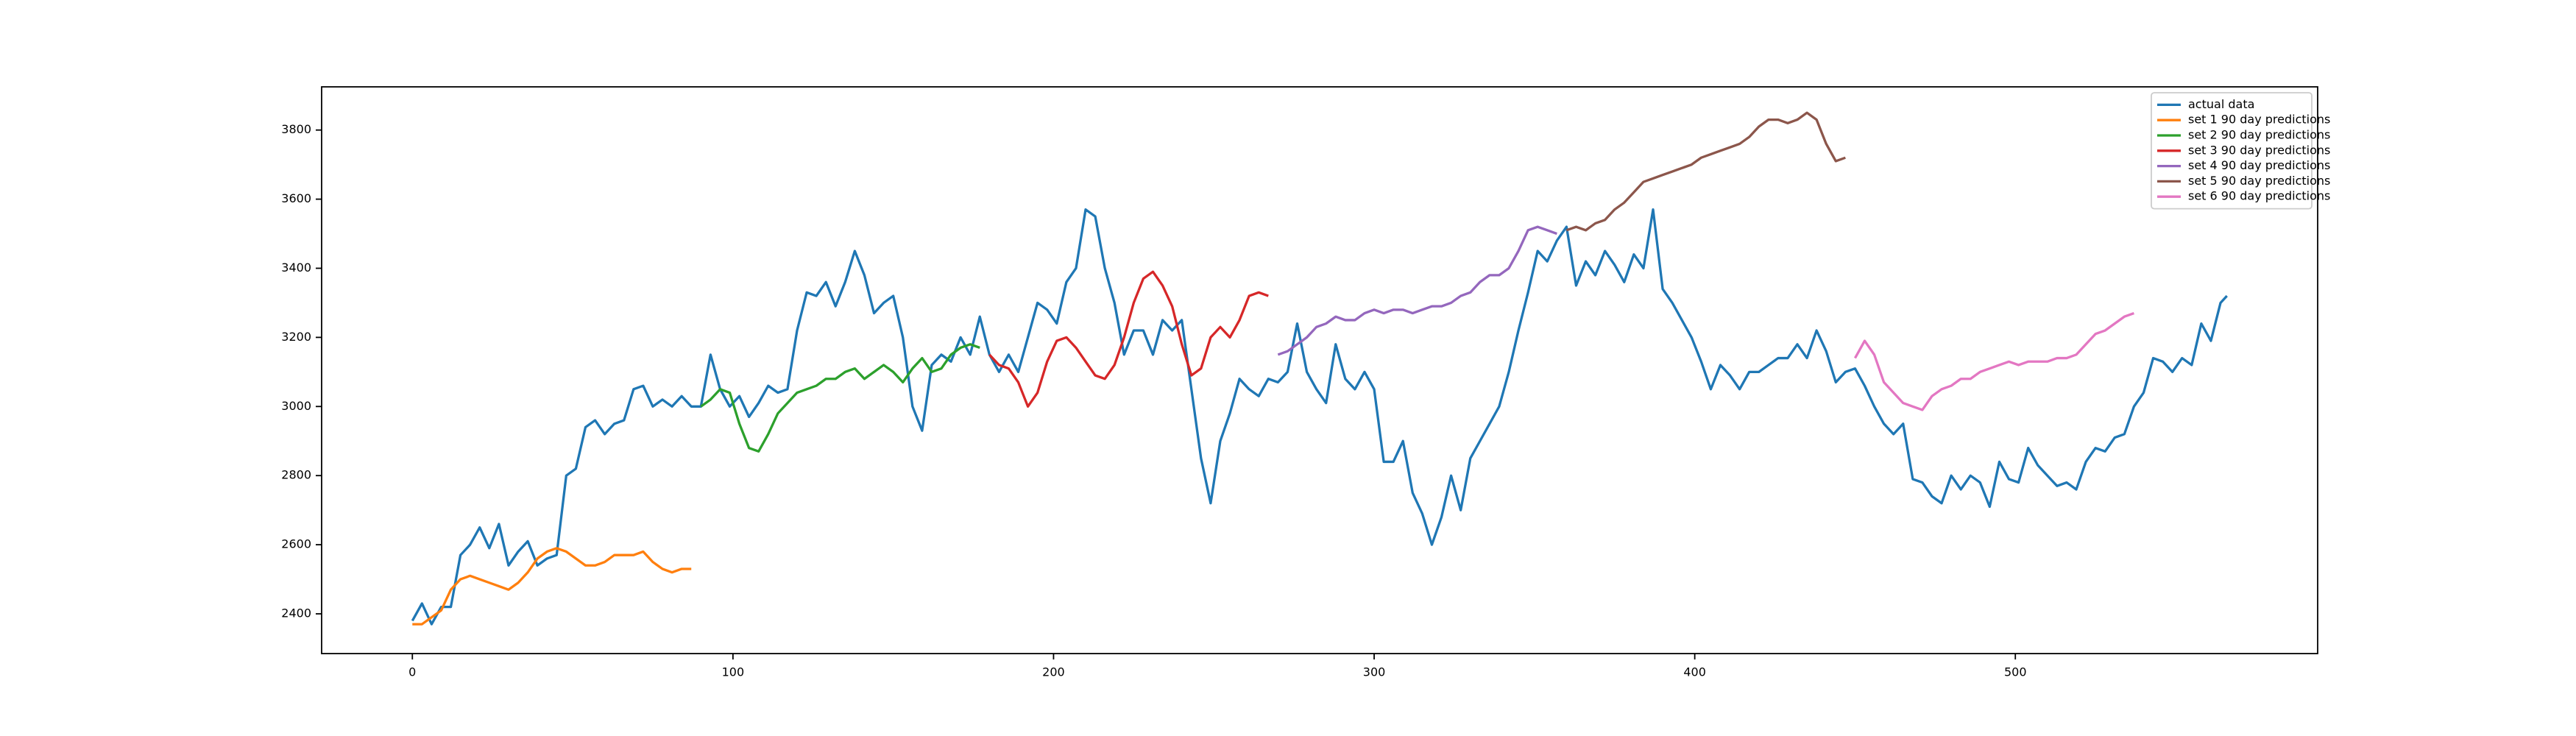 The height and width of the screenshot is (736, 2576). I want to click on x-tick-label: 500, so click(2016, 672).